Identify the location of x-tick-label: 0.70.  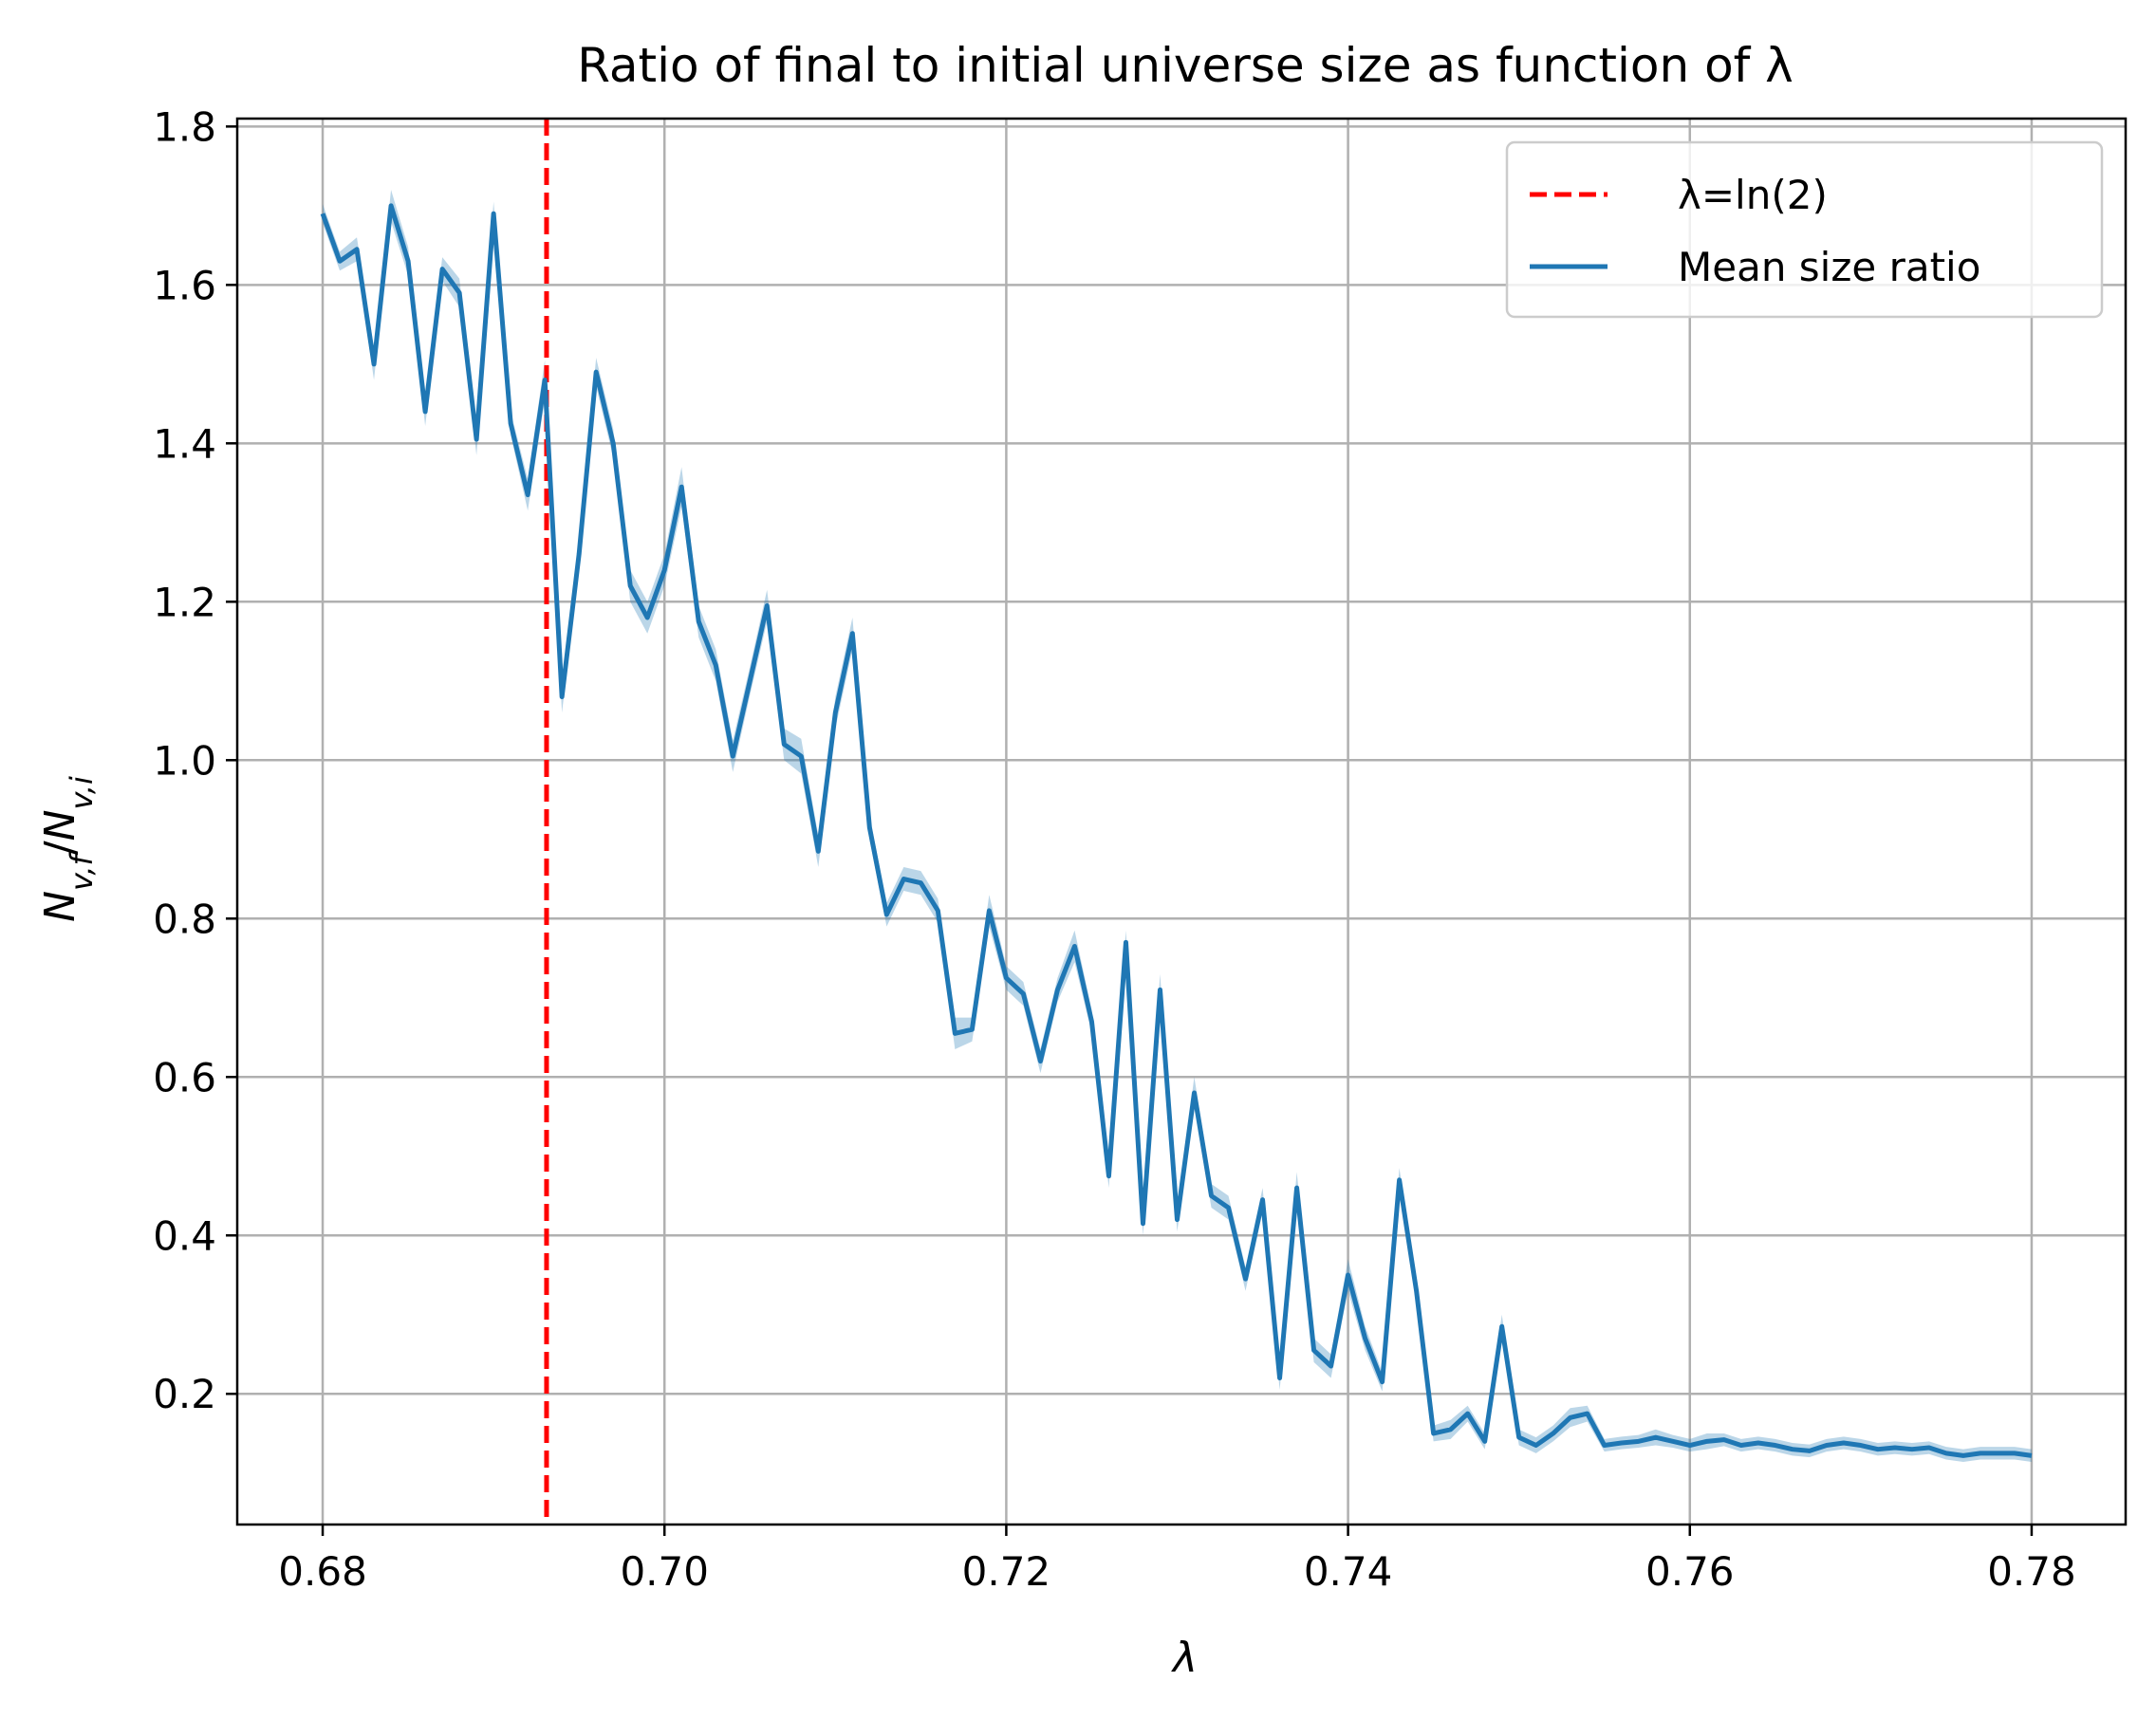
(664, 1571).